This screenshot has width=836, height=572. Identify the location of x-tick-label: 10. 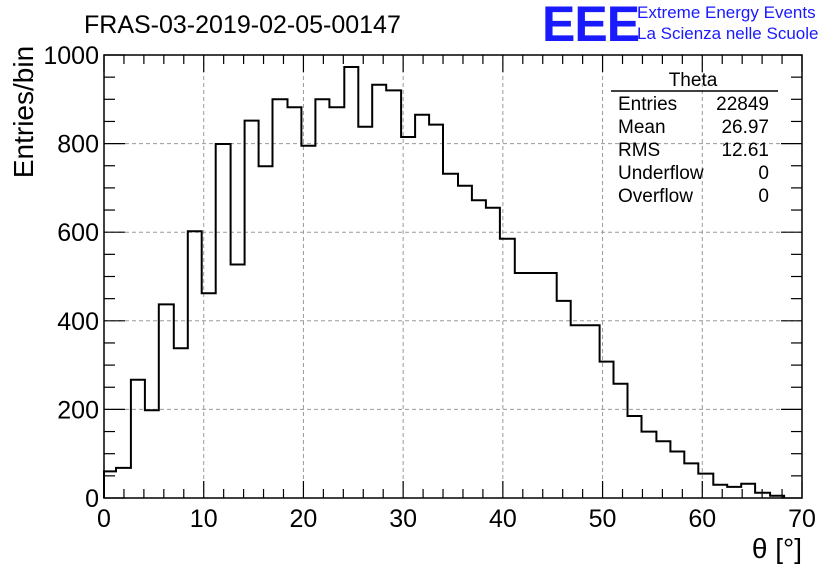
(204, 519).